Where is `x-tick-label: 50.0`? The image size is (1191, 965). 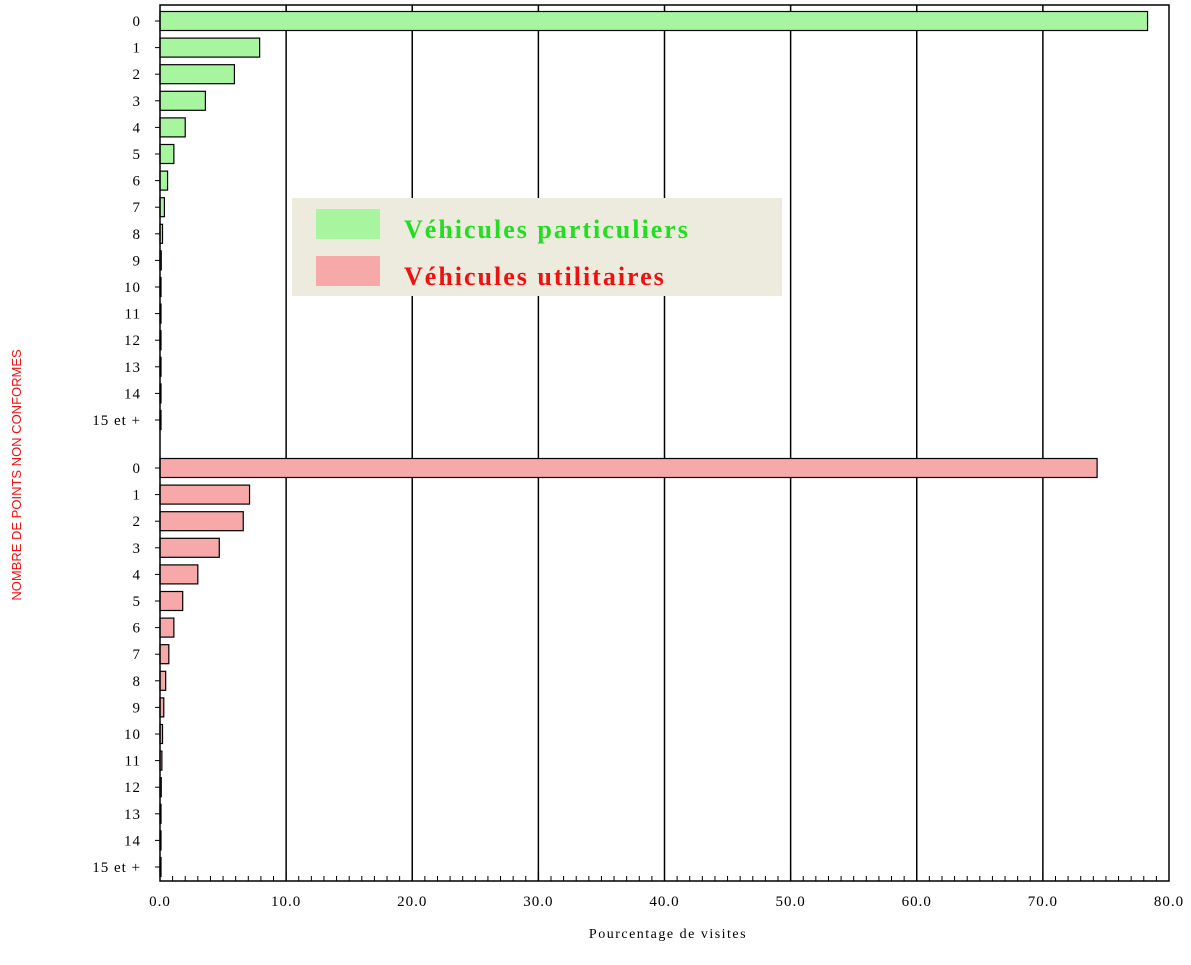
x-tick-label: 50.0 is located at coordinates (791, 902).